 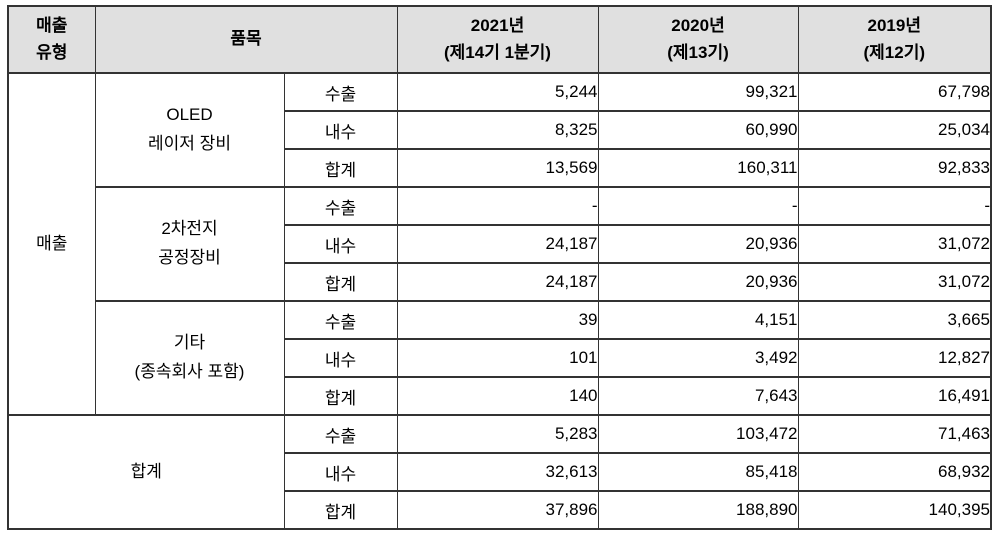 I want to click on cell-value-2021: 32,613, so click(x=497, y=472).